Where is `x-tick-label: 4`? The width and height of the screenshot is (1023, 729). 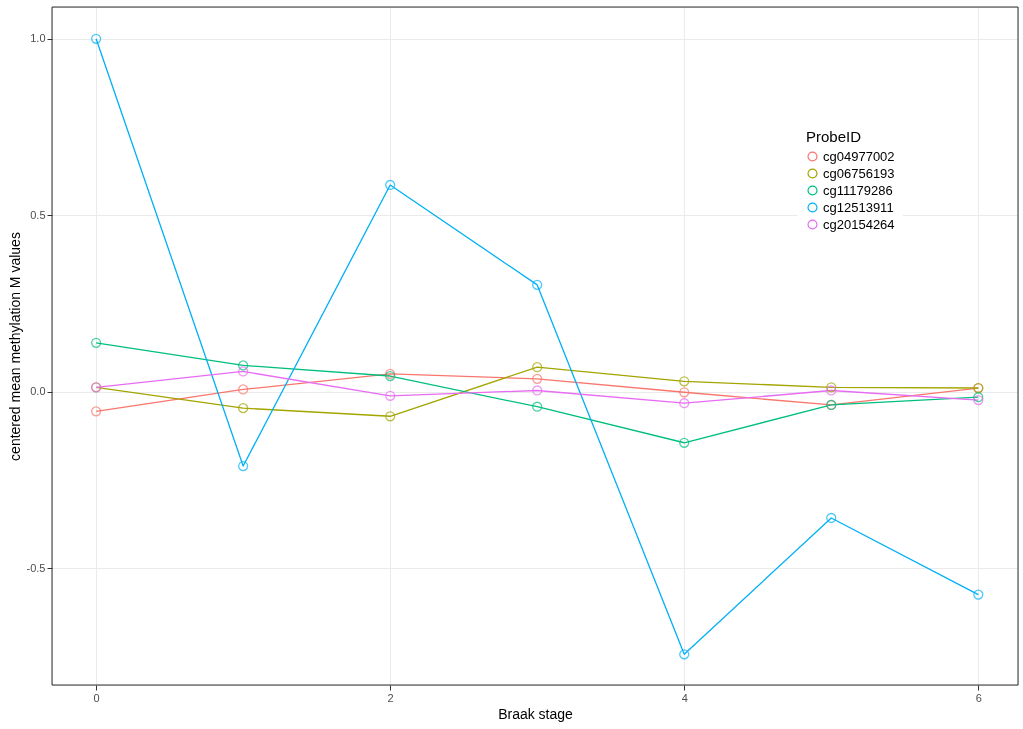
x-tick-label: 4 is located at coordinates (684, 697).